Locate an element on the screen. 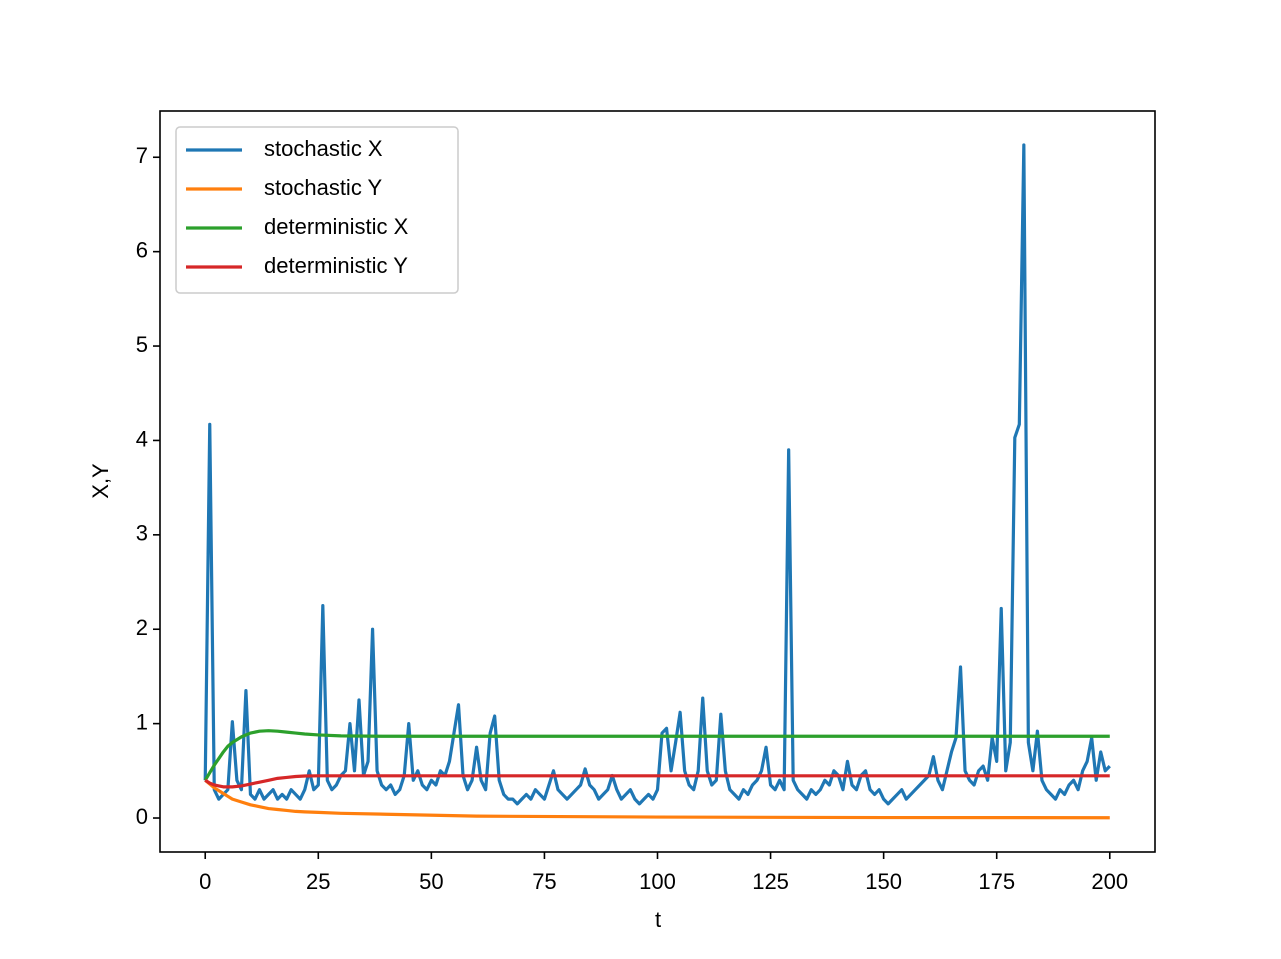 The image size is (1281, 959). x-tick-label: 100 is located at coordinates (657, 881).